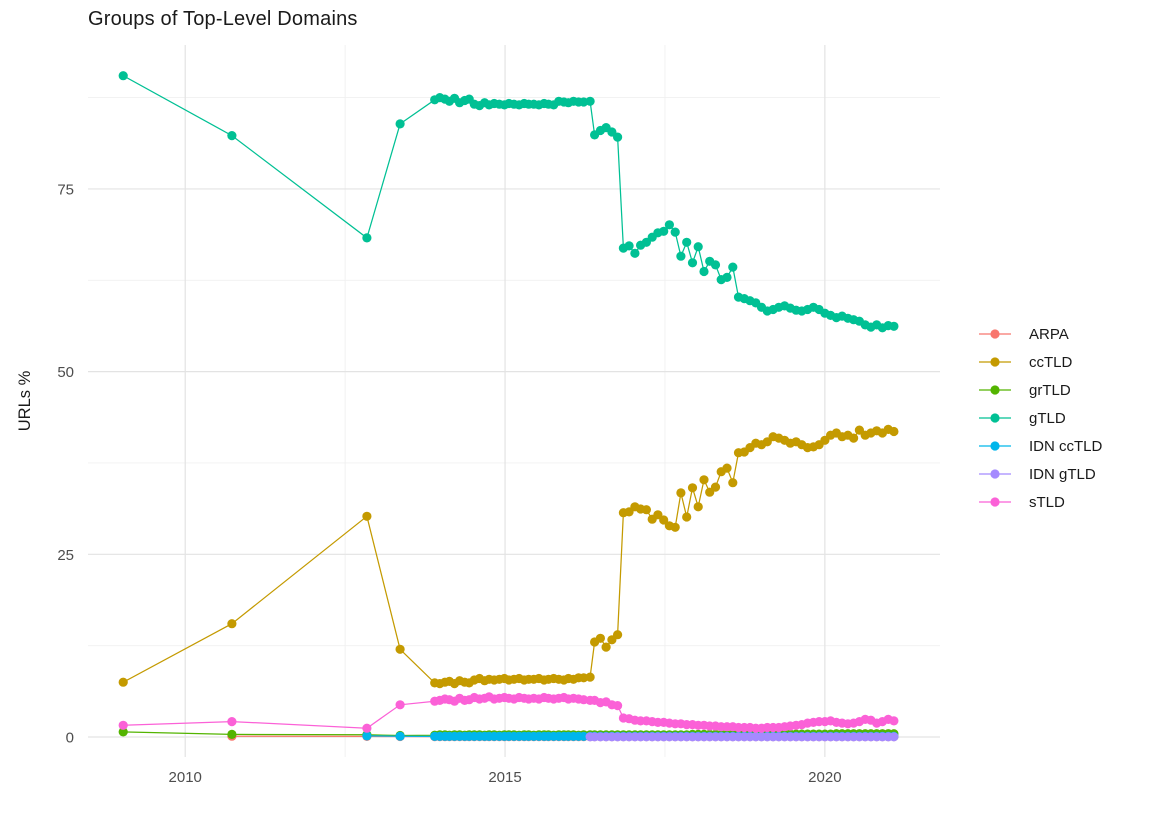 The image size is (1164, 827). I want to click on y-tick-label: 75, so click(65, 189).